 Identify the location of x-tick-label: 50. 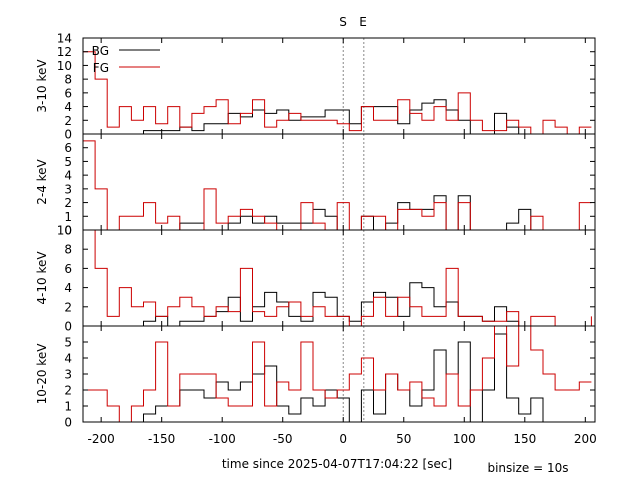
(403, 439).